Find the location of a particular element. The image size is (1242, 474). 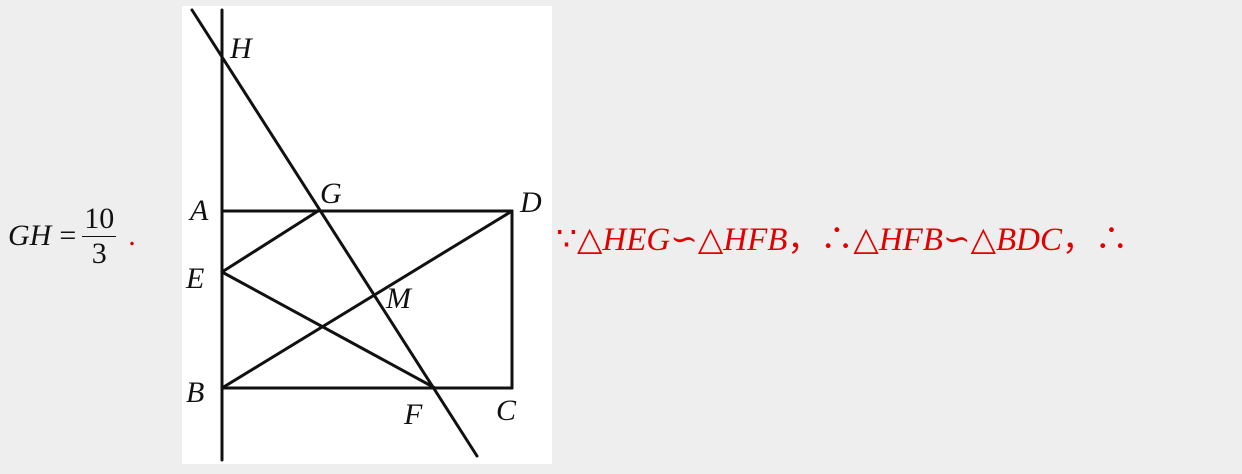

point-label-b: B is located at coordinates (195, 392).